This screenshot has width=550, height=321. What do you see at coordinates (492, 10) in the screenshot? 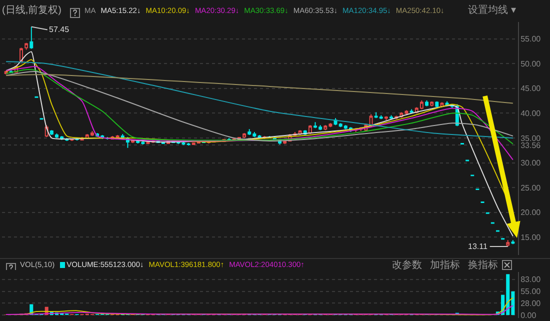
I see `text: 设置均线 ▾` at bounding box center [492, 10].